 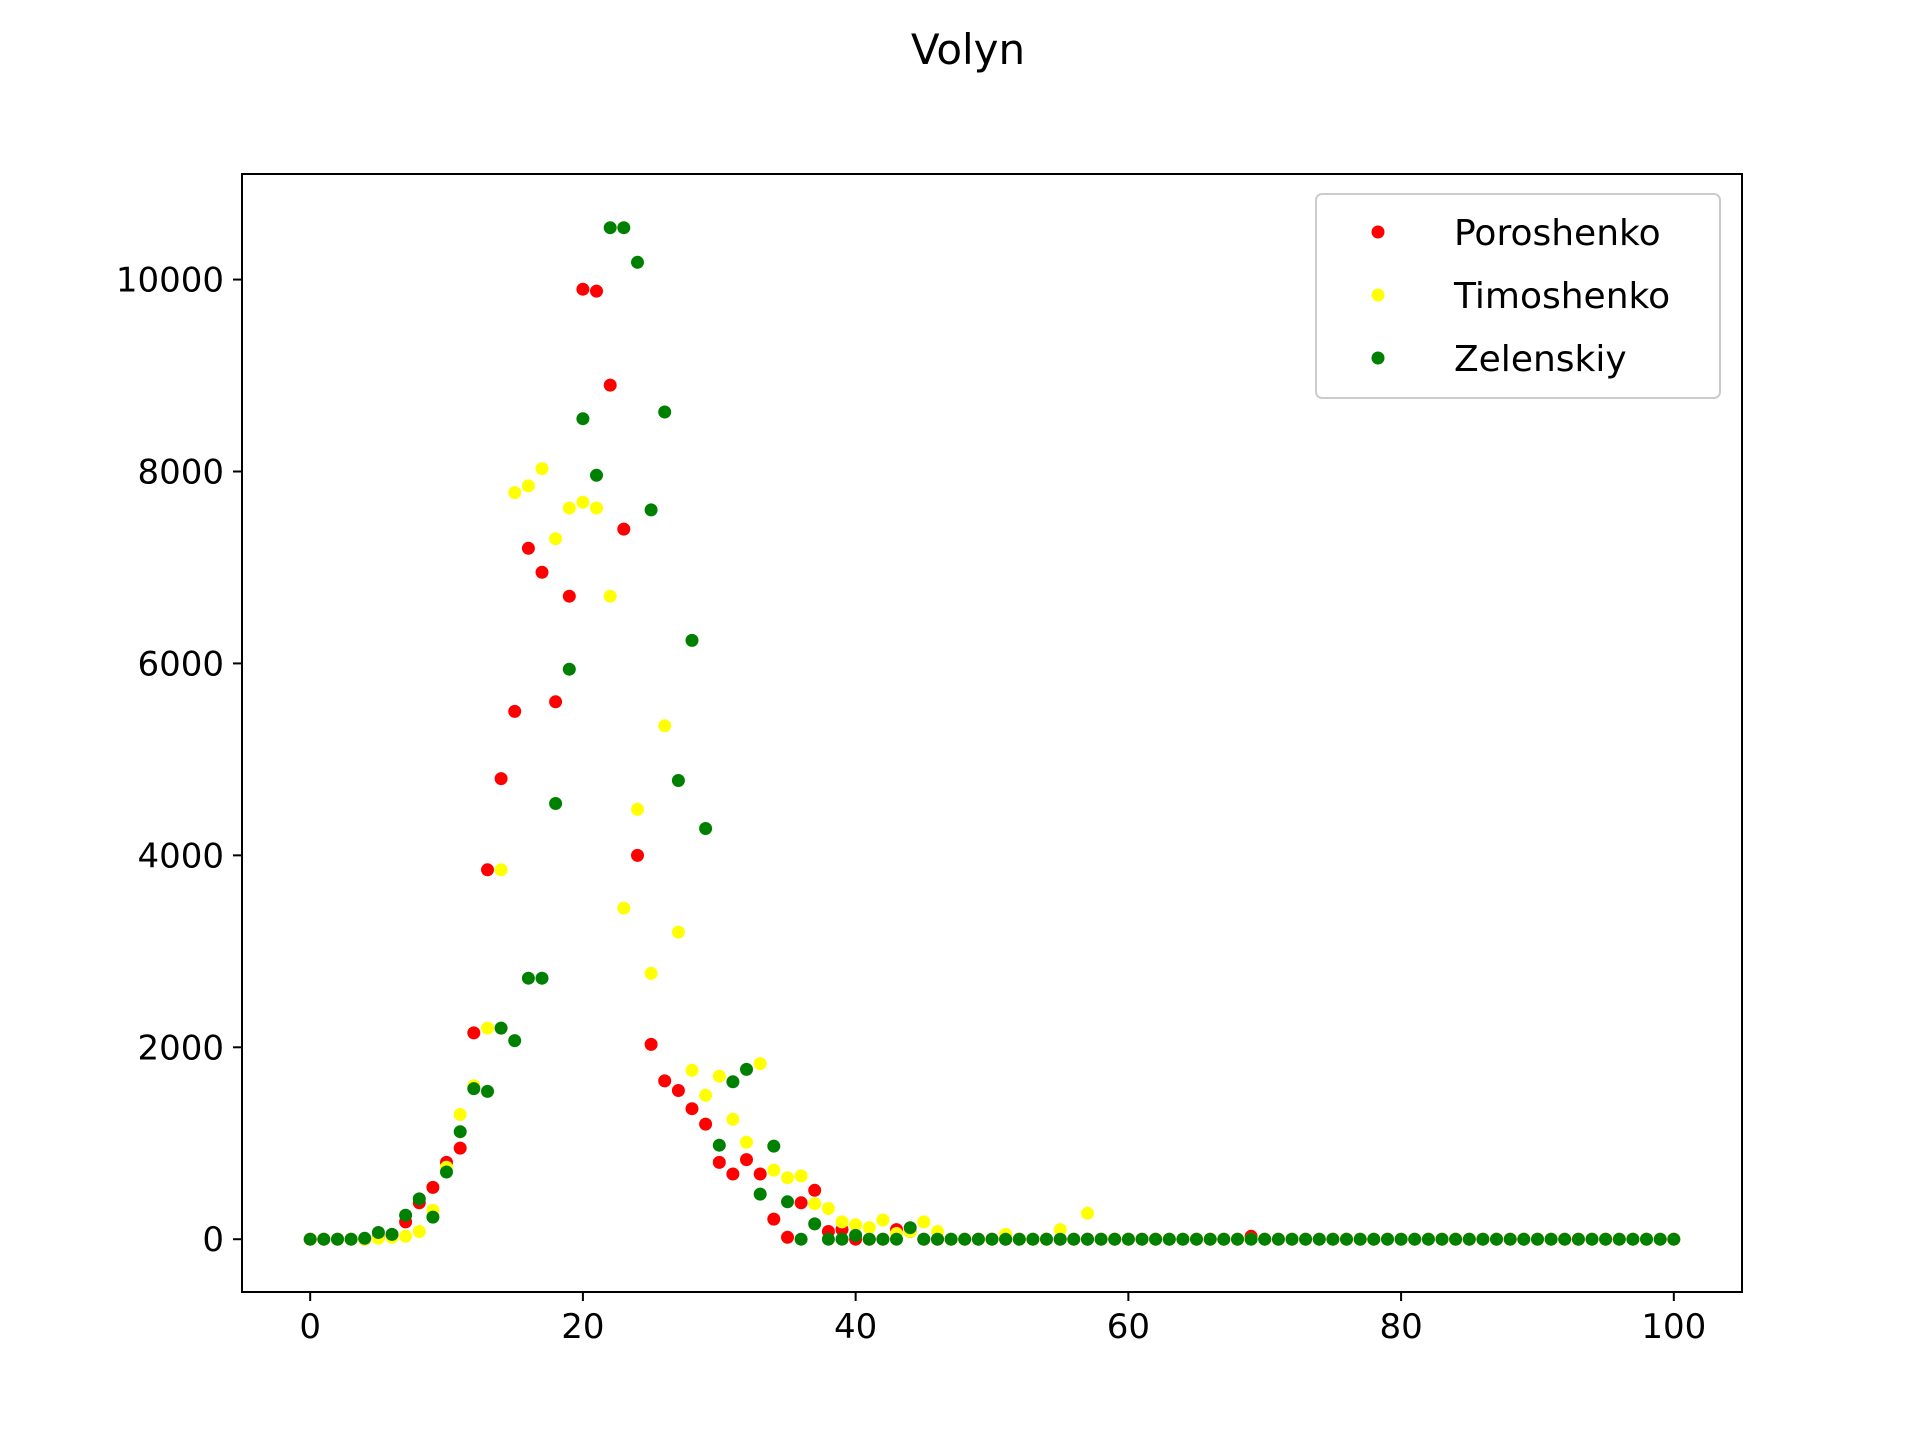 I want to click on legend-box, so click(x=1518, y=296).